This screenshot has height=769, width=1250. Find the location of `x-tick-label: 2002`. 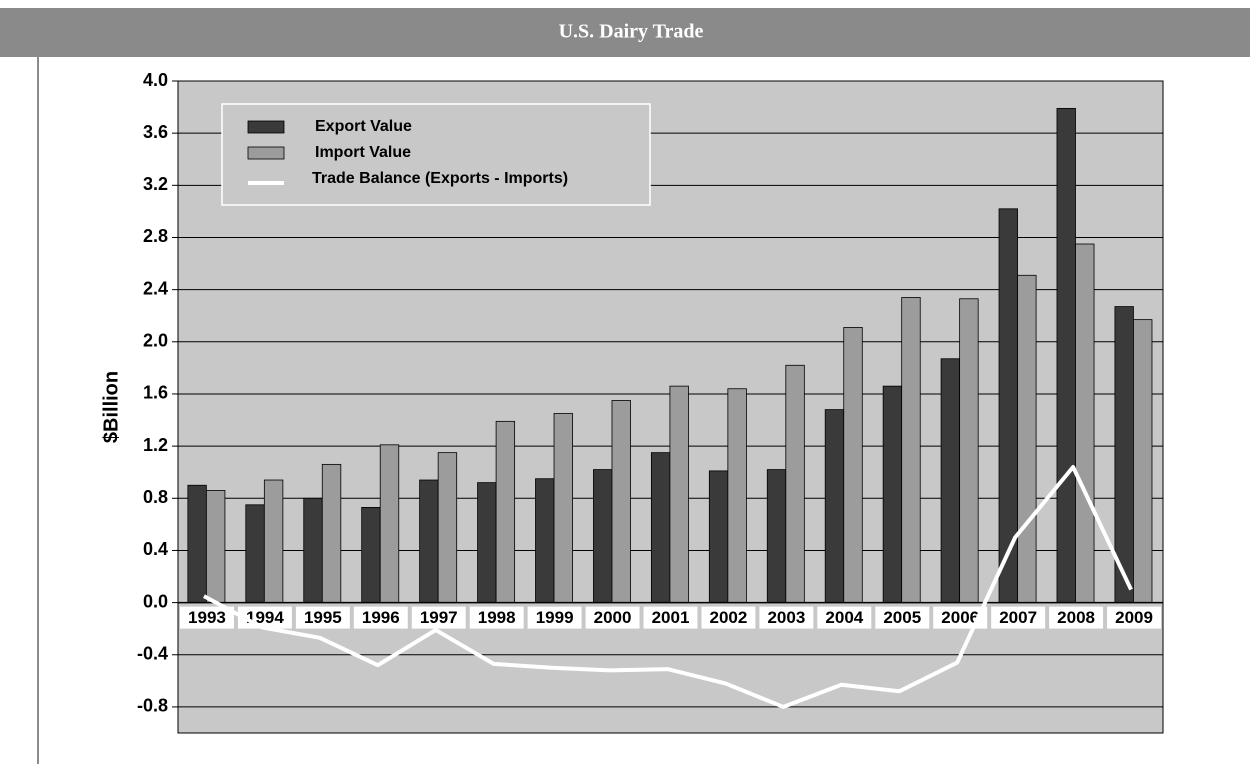

x-tick-label: 2002 is located at coordinates (729, 617).